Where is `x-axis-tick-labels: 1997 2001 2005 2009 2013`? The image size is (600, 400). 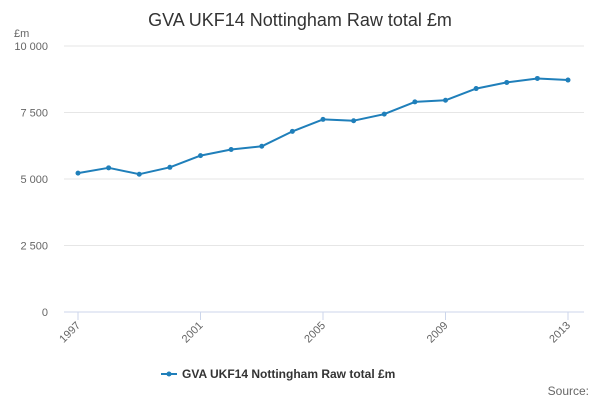 x-axis-tick-labels: 1997 2001 2005 2009 2013 is located at coordinates (315, 333).